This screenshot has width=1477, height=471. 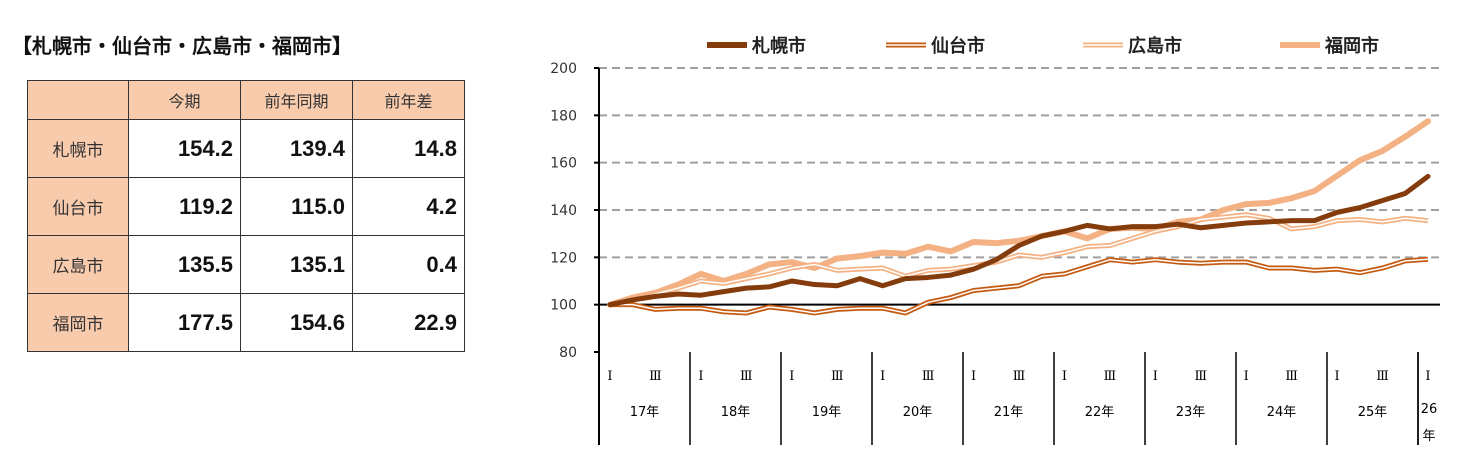 I want to click on year-label: 23年, so click(x=1191, y=412).